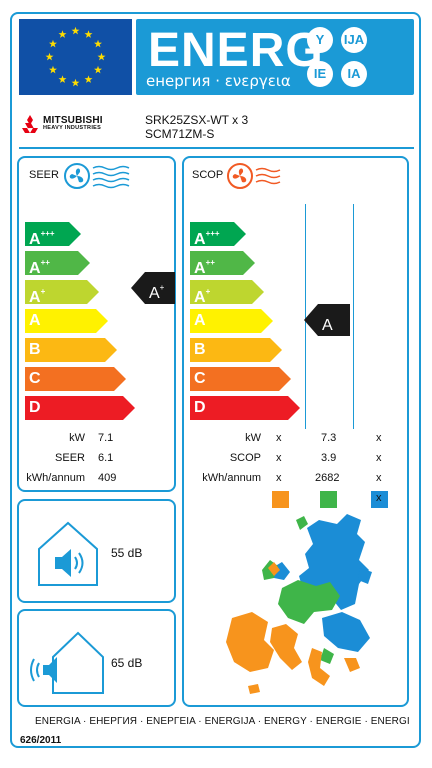 The width and height of the screenshot is (432, 768). What do you see at coordinates (67, 662) in the screenshot?
I see `outdoor-speaker-icon` at bounding box center [67, 662].